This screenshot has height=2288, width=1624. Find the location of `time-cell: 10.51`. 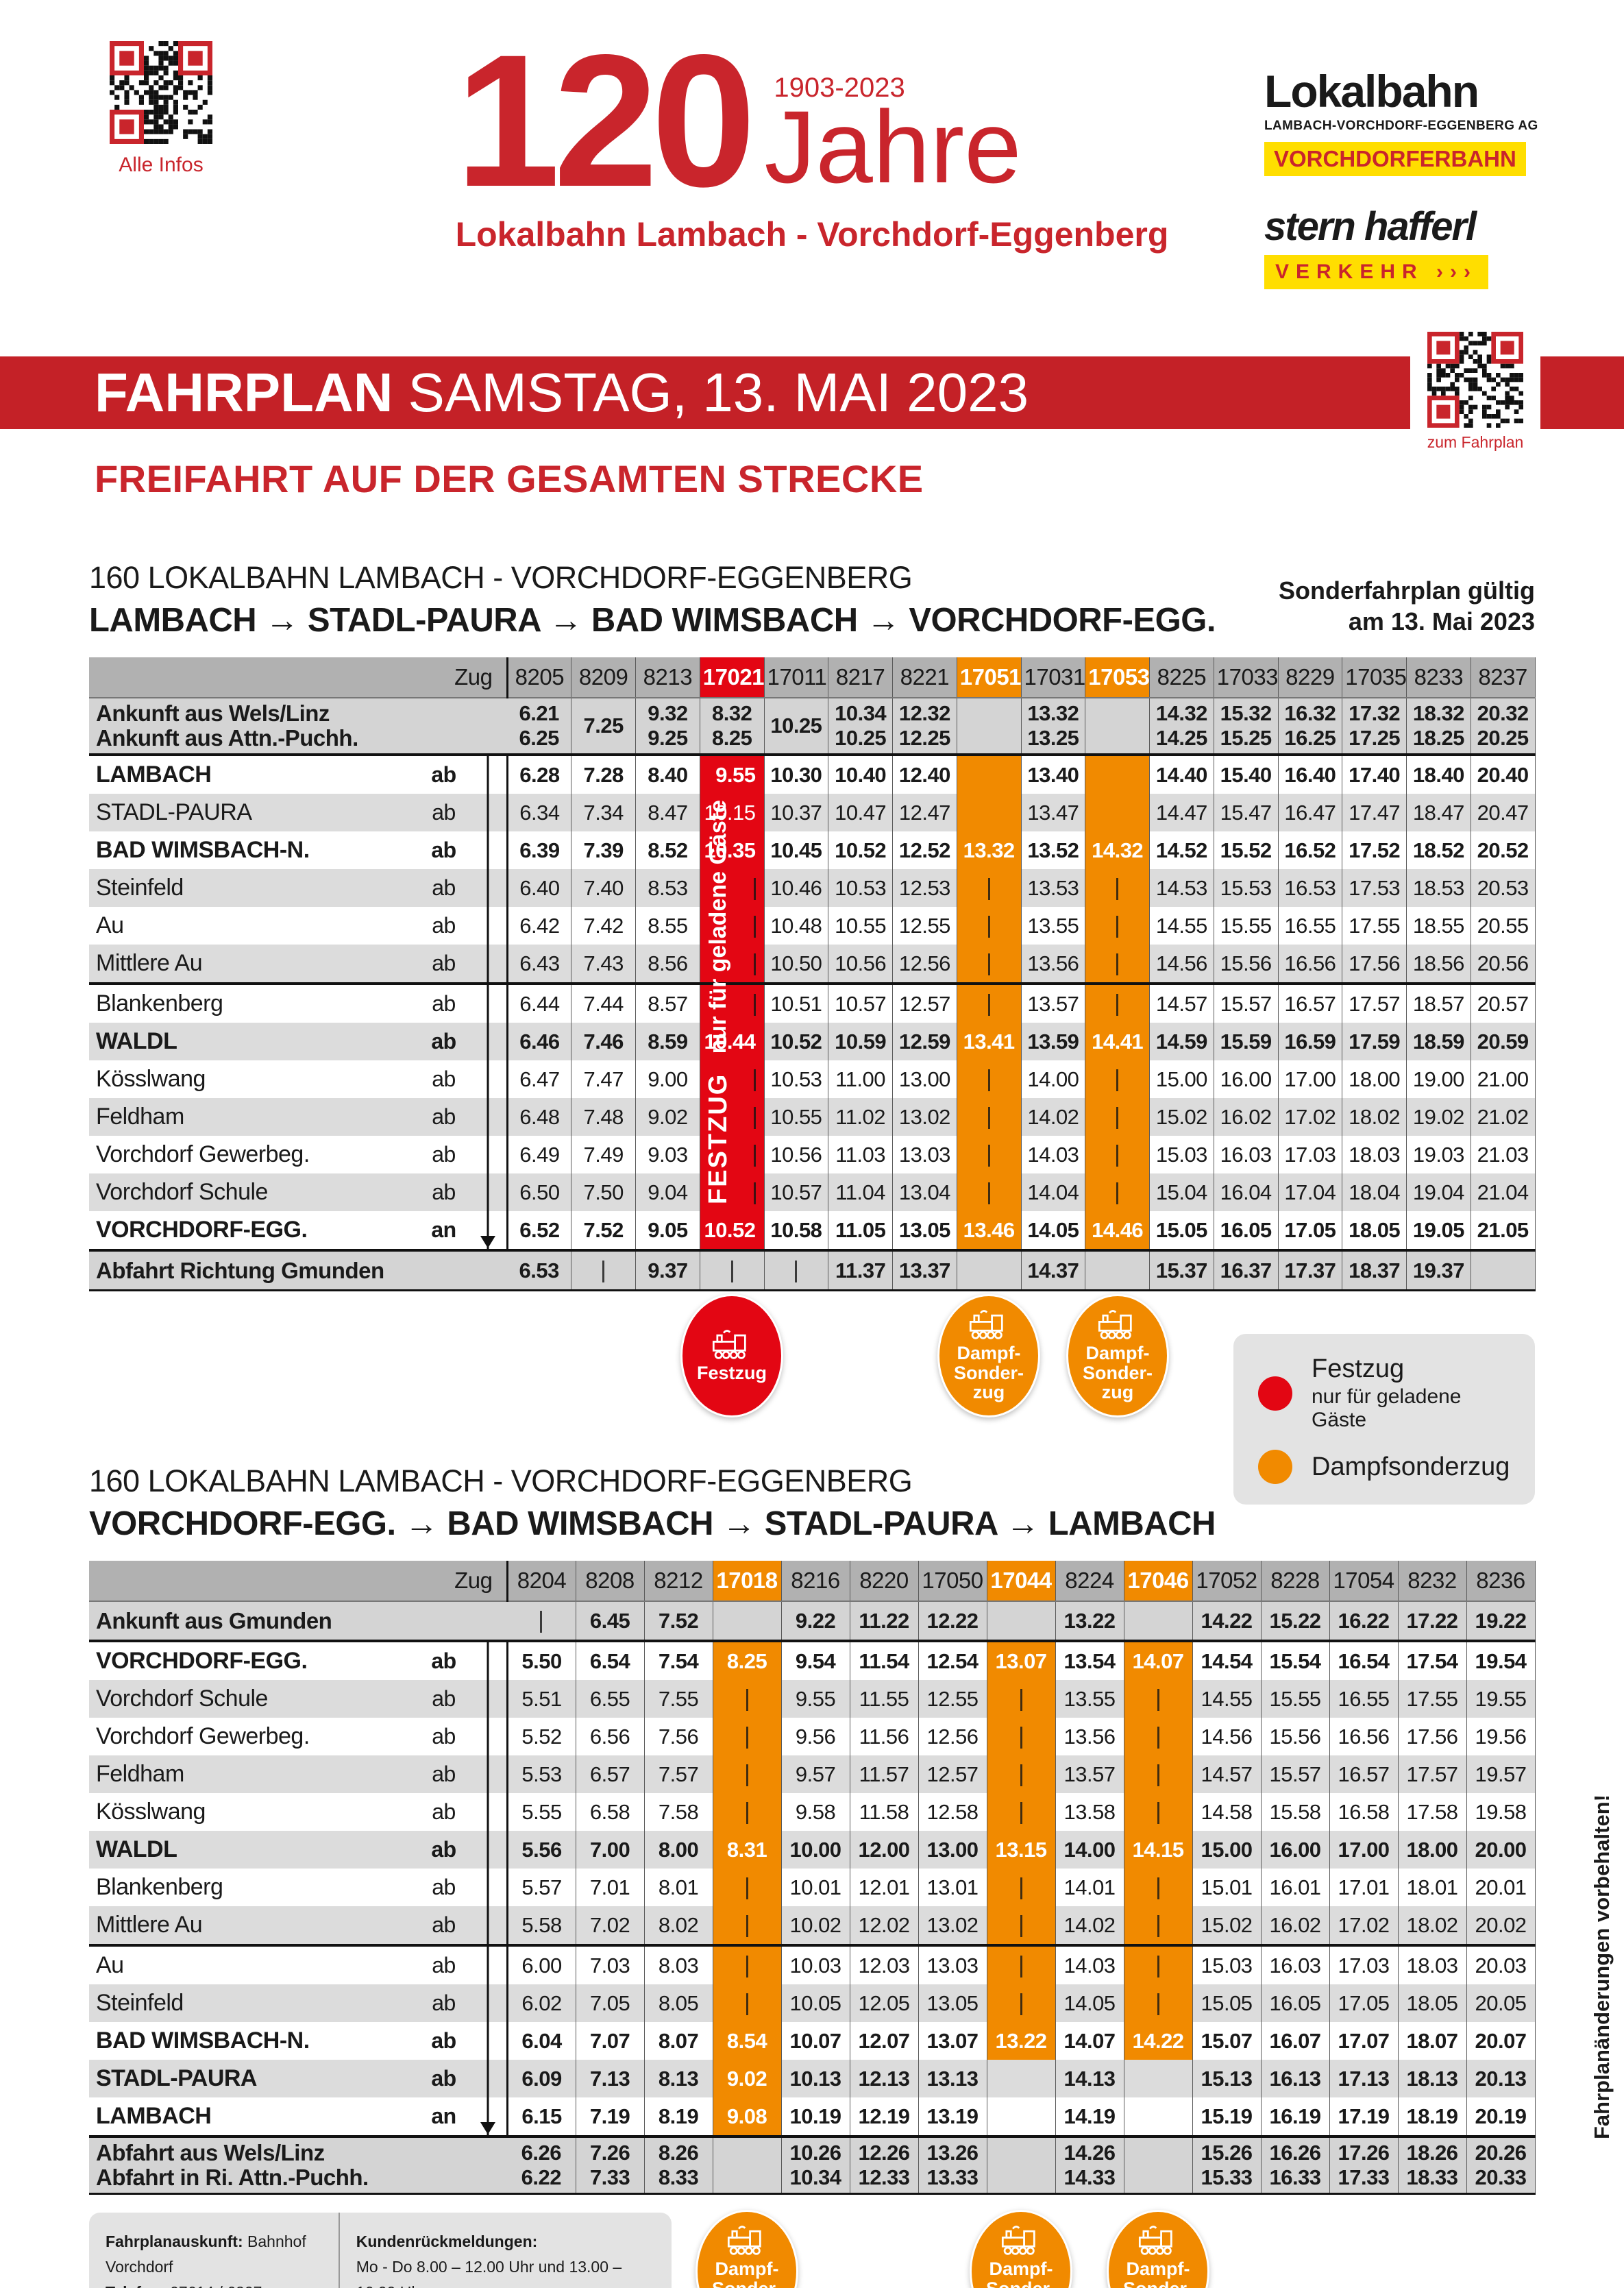

time-cell: 10.51 is located at coordinates (796, 1004).